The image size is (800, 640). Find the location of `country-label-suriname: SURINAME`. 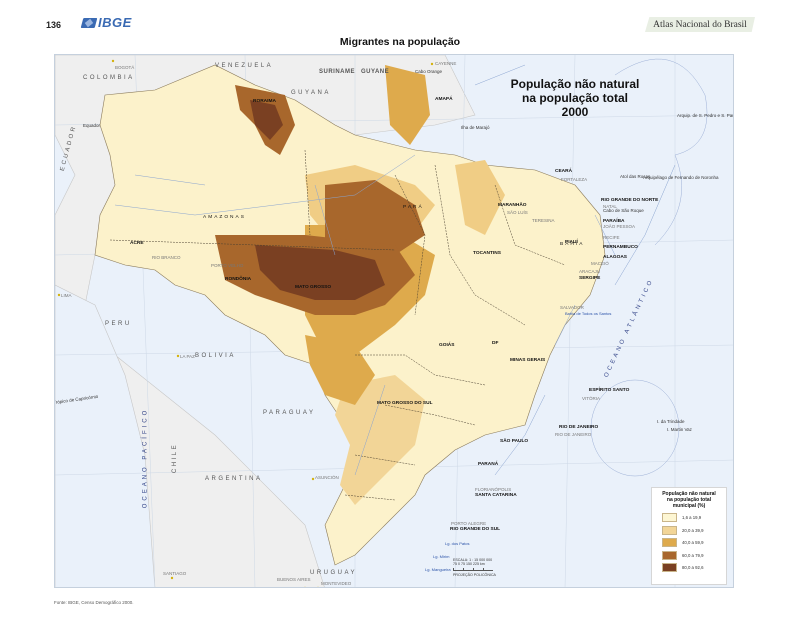

country-label-suriname: SURINAME is located at coordinates (337, 72).